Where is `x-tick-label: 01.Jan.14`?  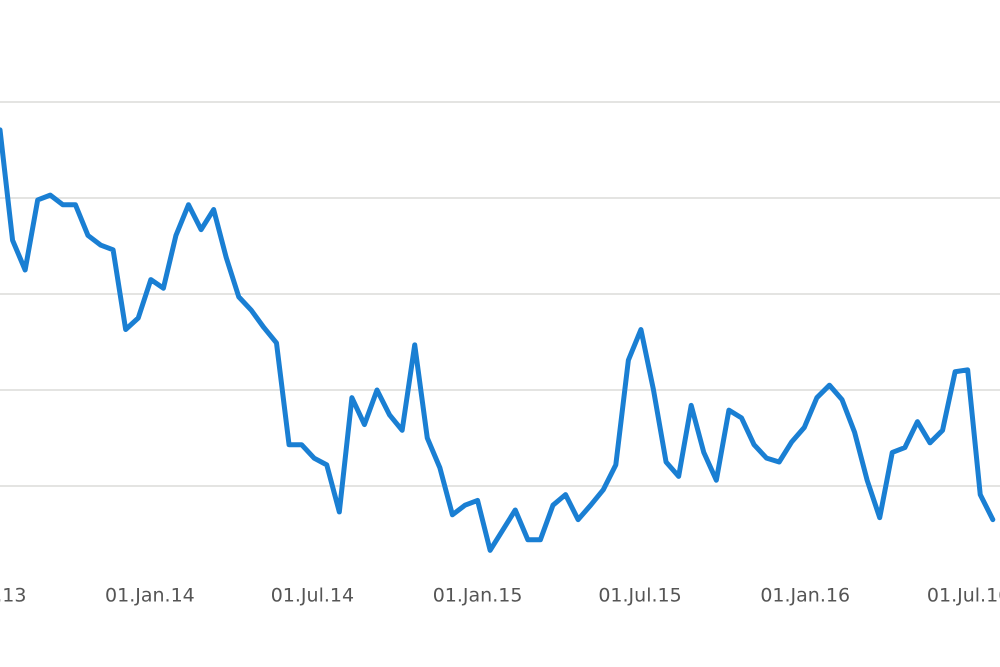 x-tick-label: 01.Jan.14 is located at coordinates (150, 596).